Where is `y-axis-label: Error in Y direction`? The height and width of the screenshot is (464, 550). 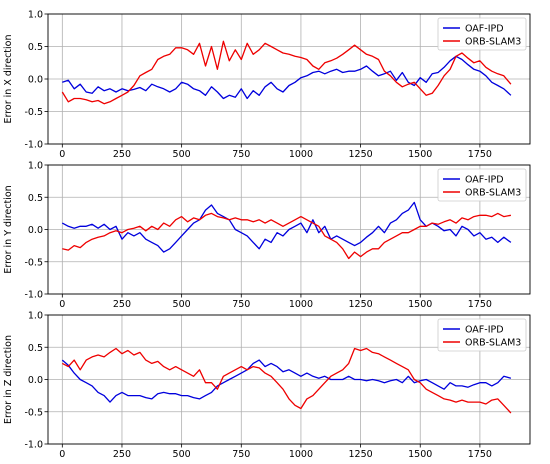
y-axis-label: Error in Y direction is located at coordinates (8, 229).